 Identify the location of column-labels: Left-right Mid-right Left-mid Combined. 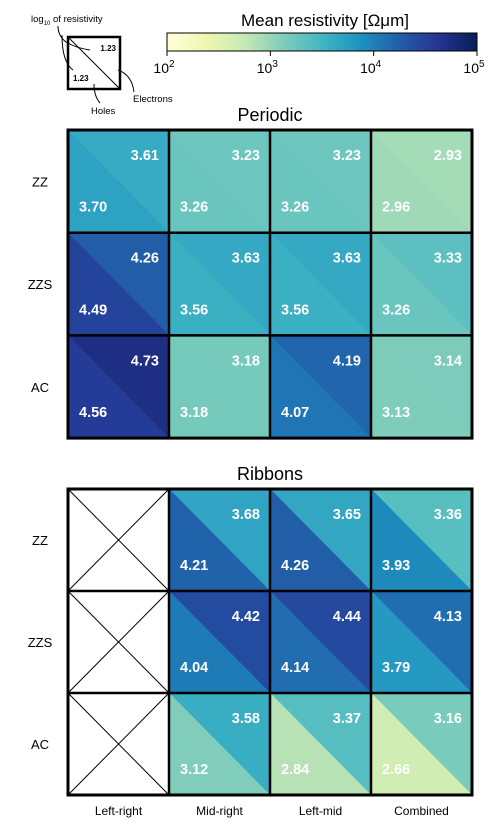
(272, 811).